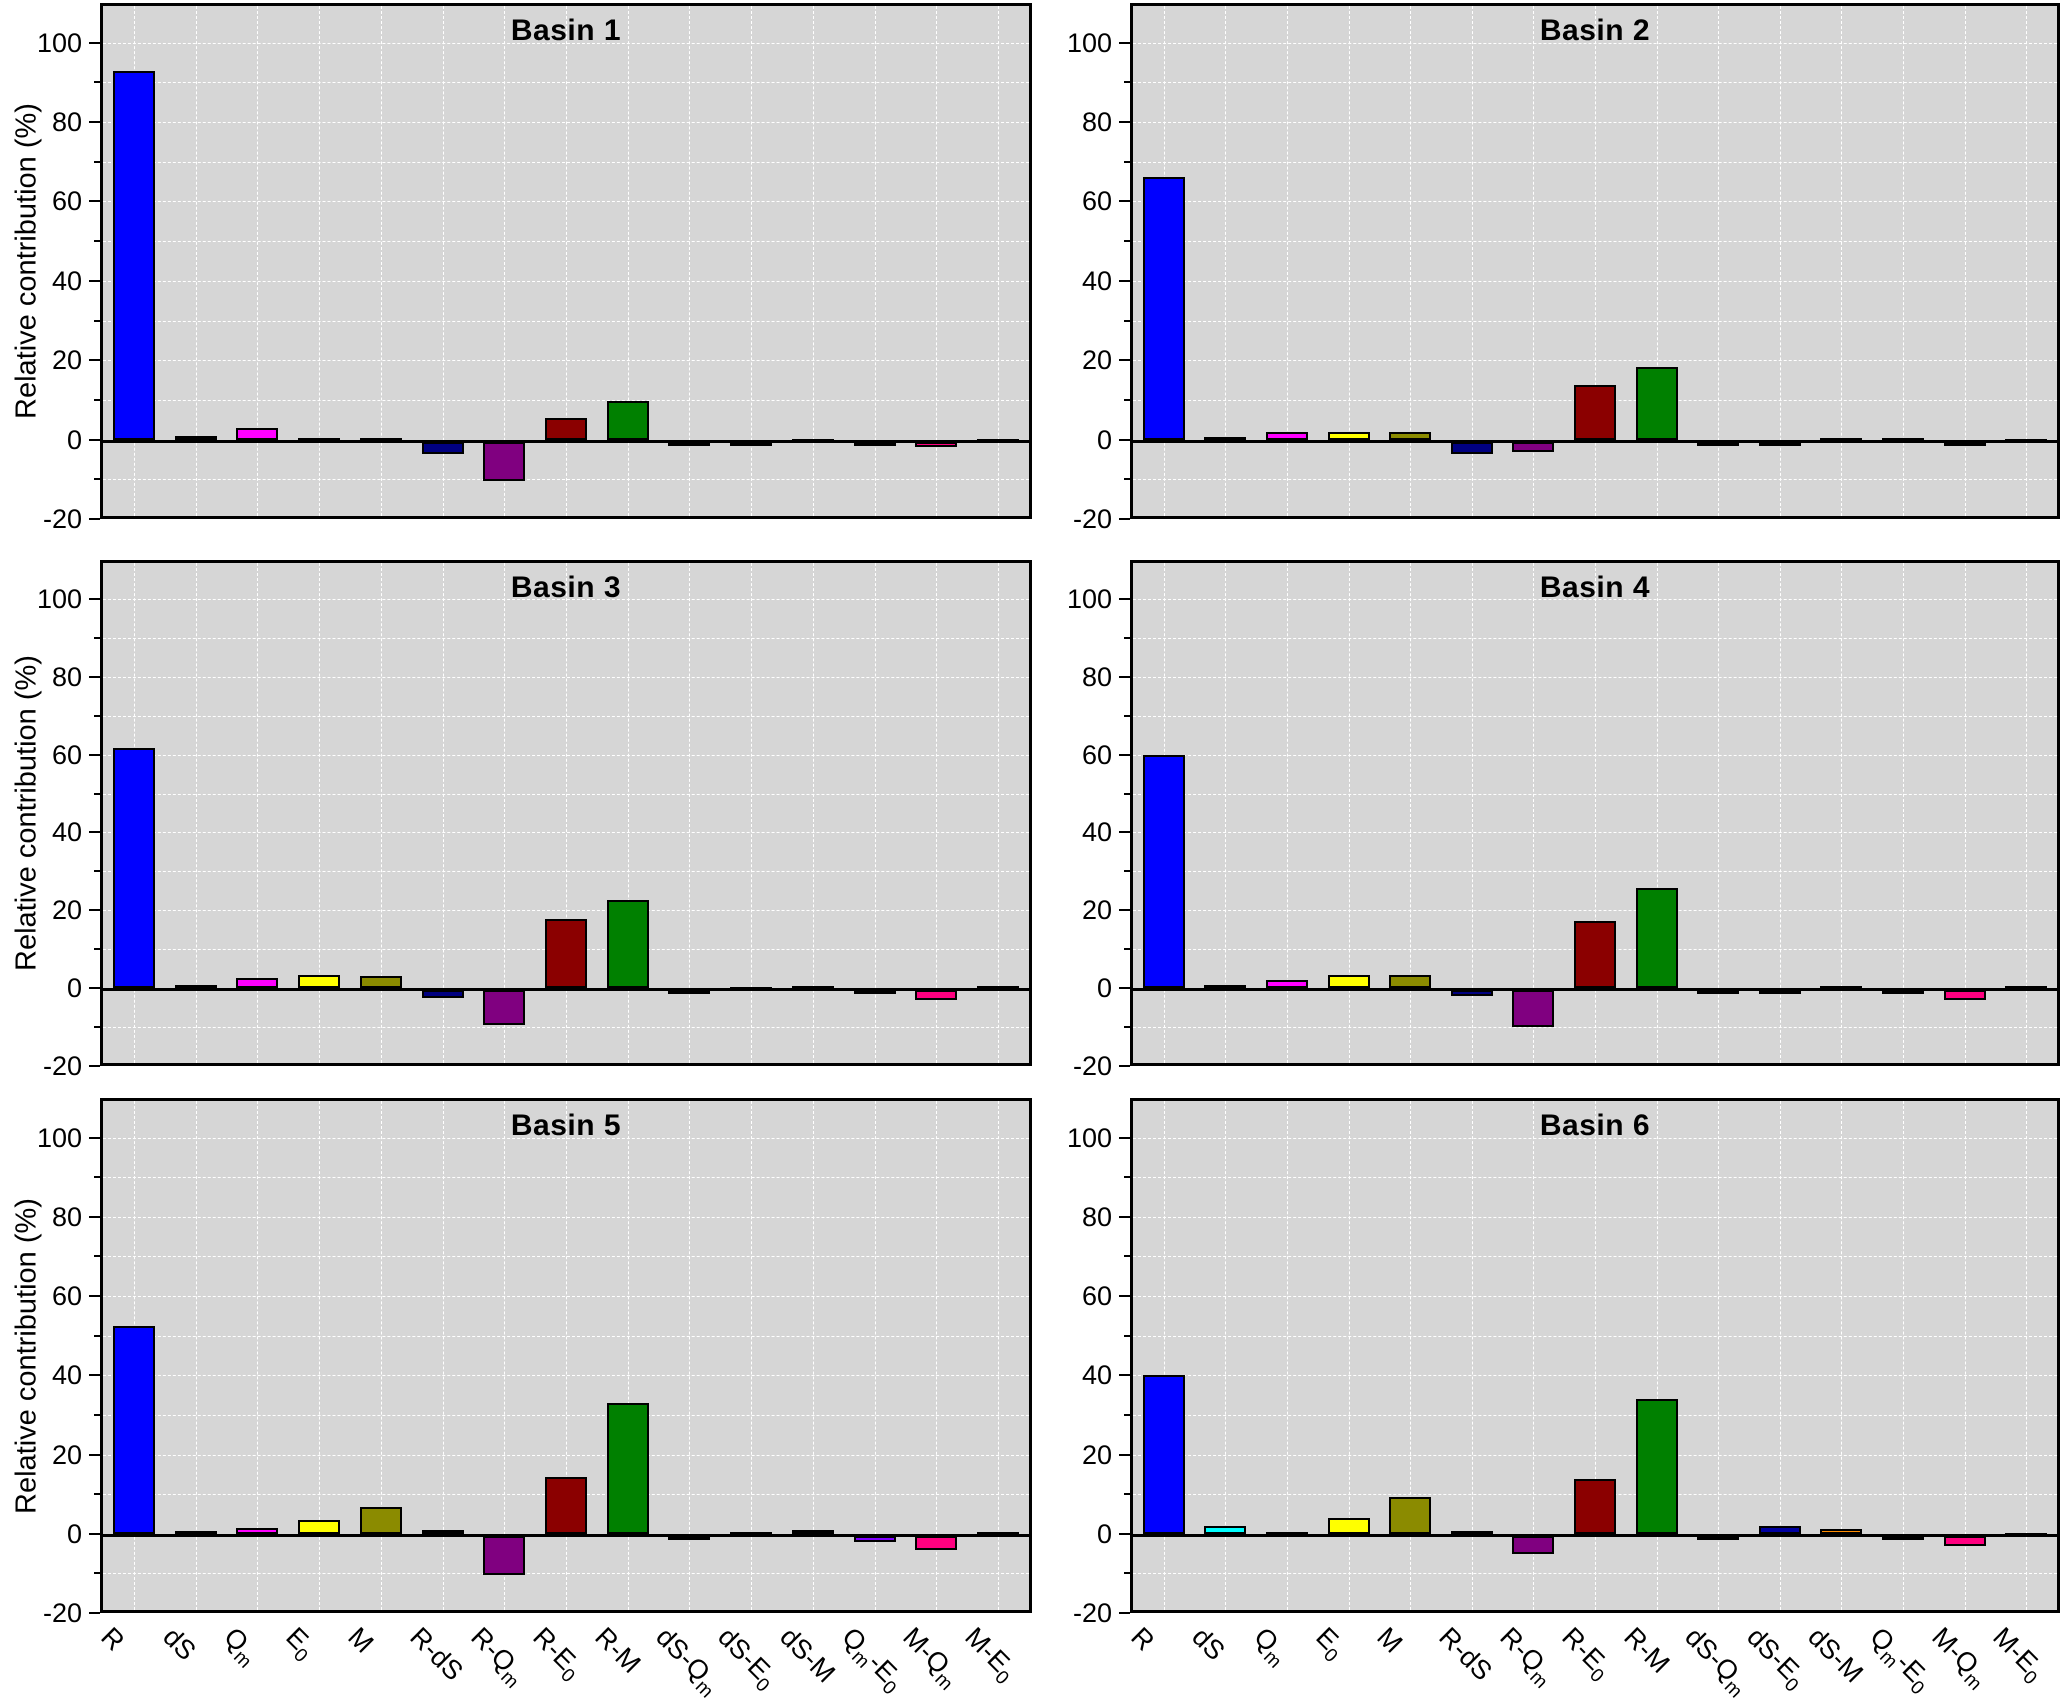  I want to click on x-category-label: E0, so click(1326, 1644).